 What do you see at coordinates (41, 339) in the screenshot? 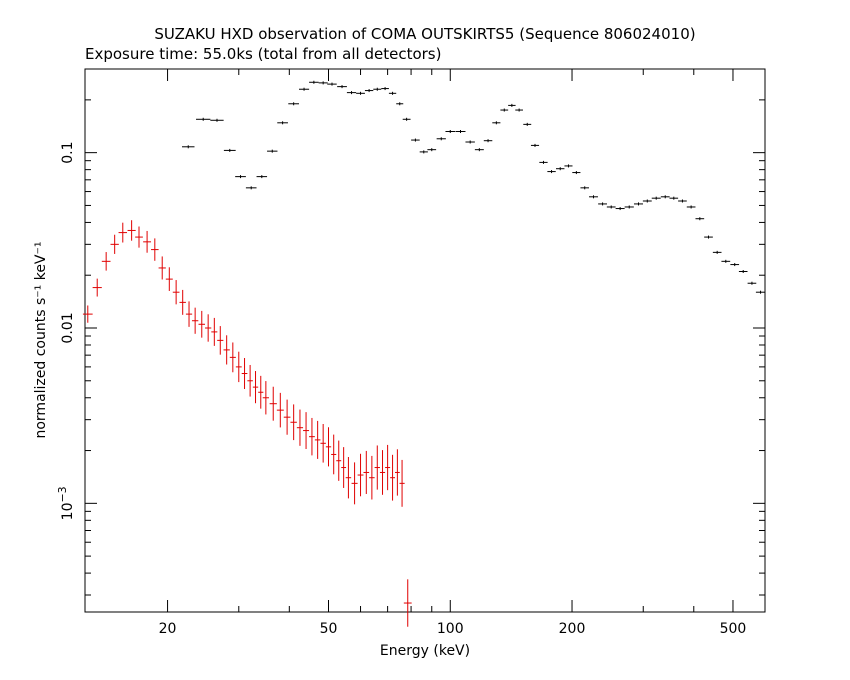
I see `y-axis-label: normalized counts s⁻¹ keV⁻¹` at bounding box center [41, 339].